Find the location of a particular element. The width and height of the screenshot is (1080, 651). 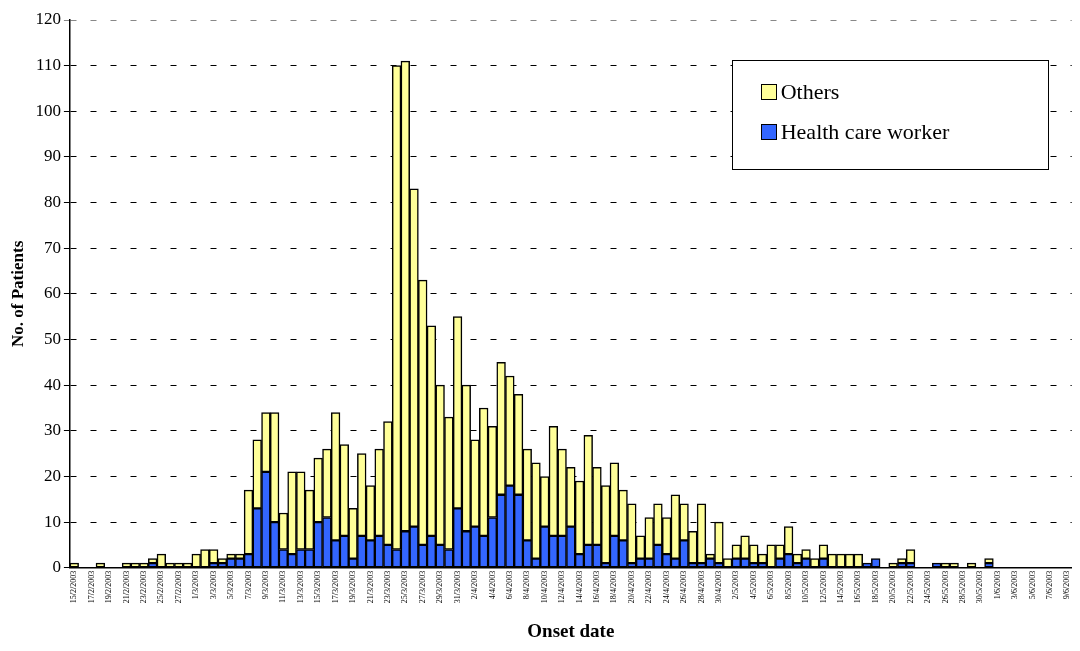

x-tick-label: 28/5/2003 is located at coordinates (962, 587).